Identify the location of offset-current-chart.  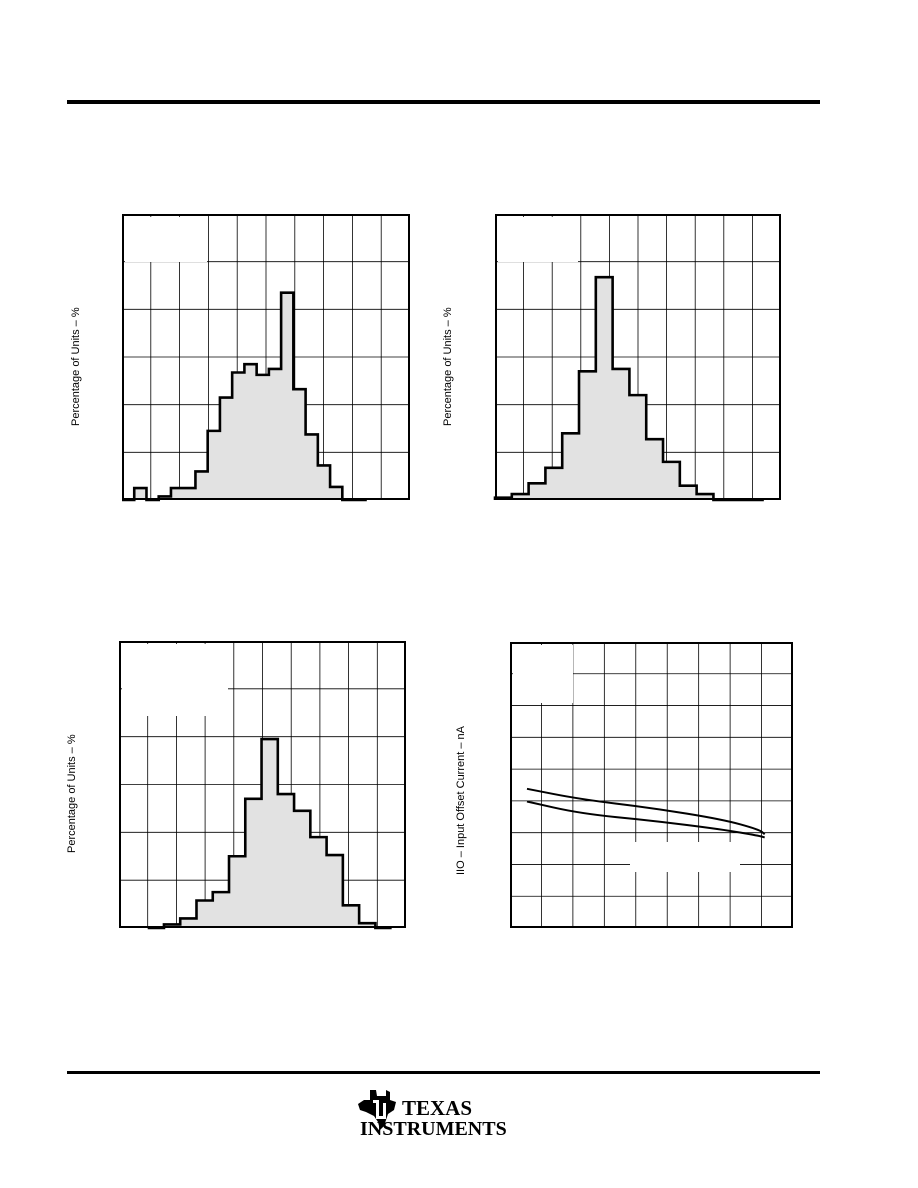
(651, 785).